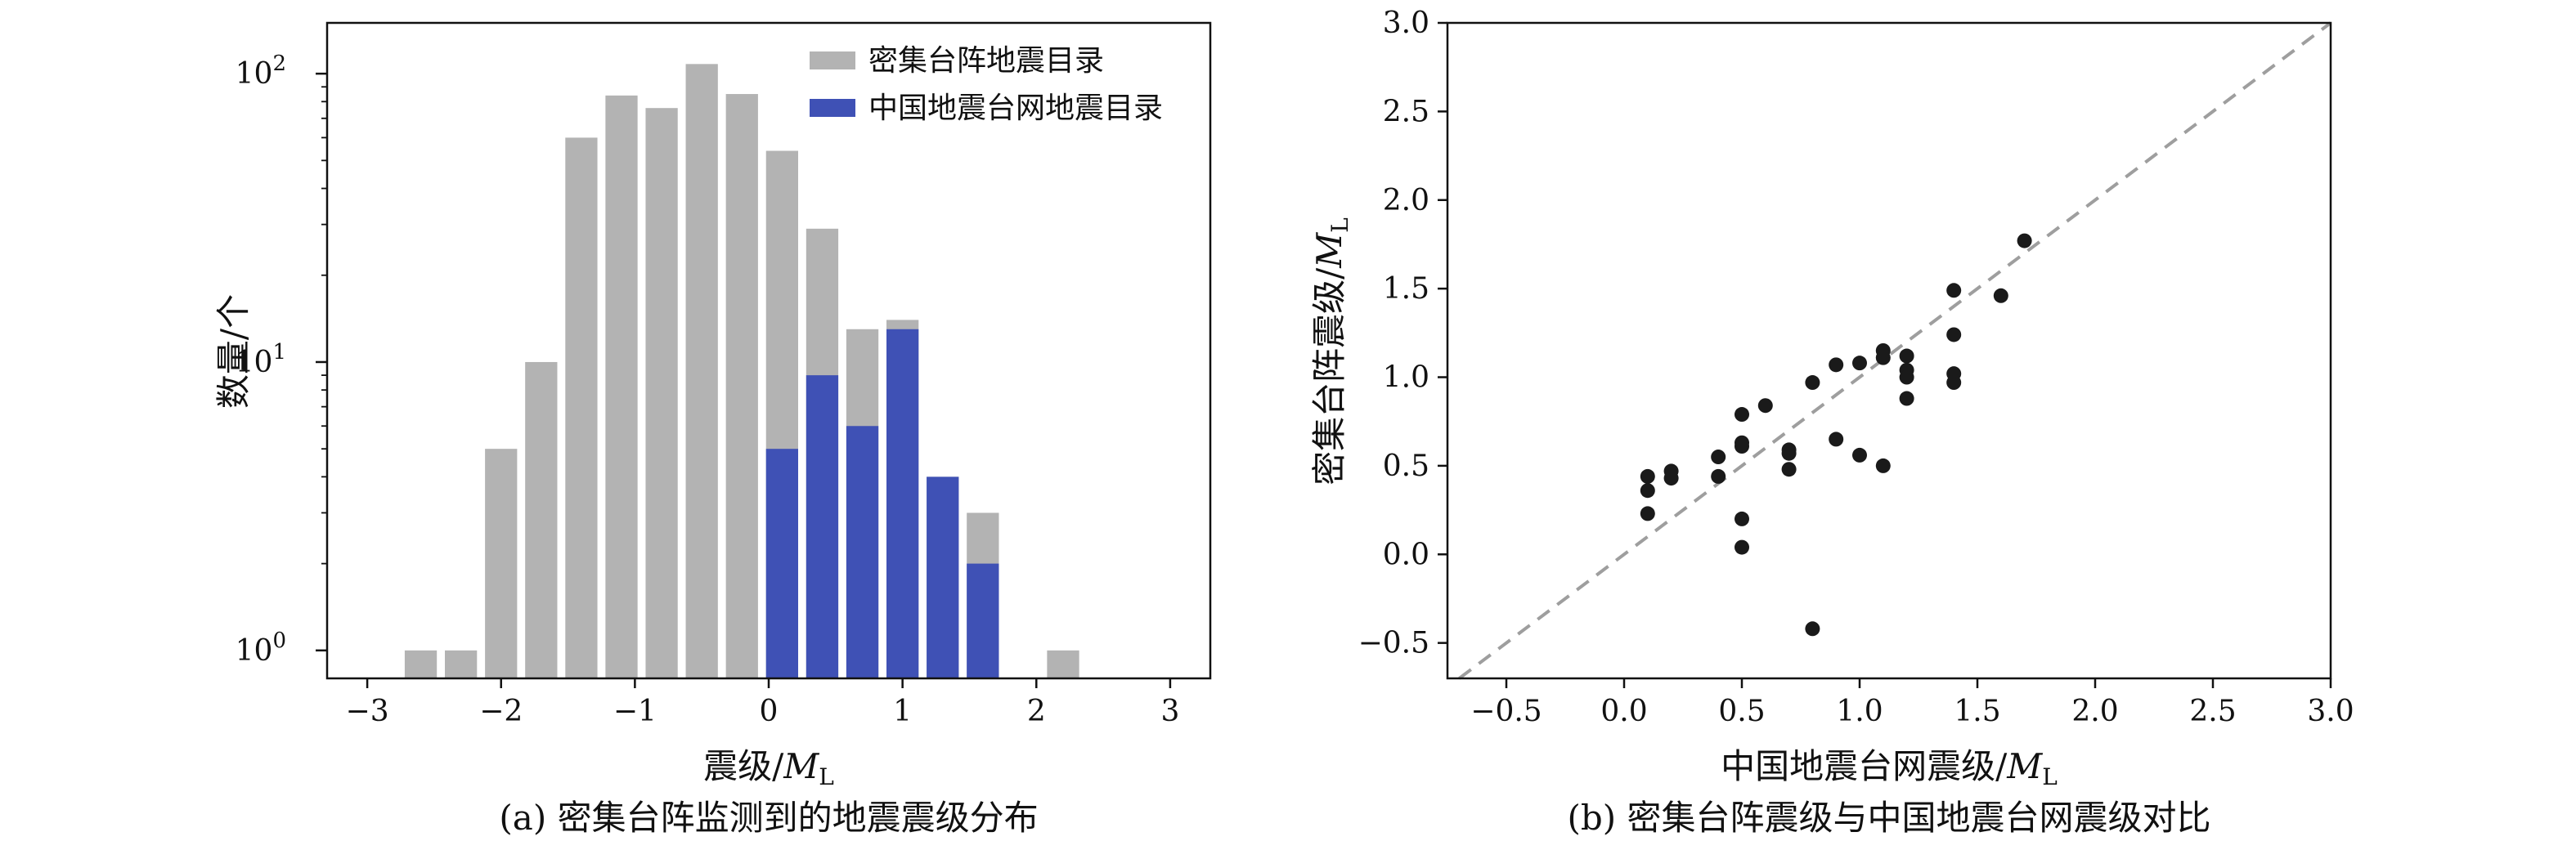  Describe the element at coordinates (1406, 378) in the screenshot. I see `y-tick-label: 1.0` at that location.